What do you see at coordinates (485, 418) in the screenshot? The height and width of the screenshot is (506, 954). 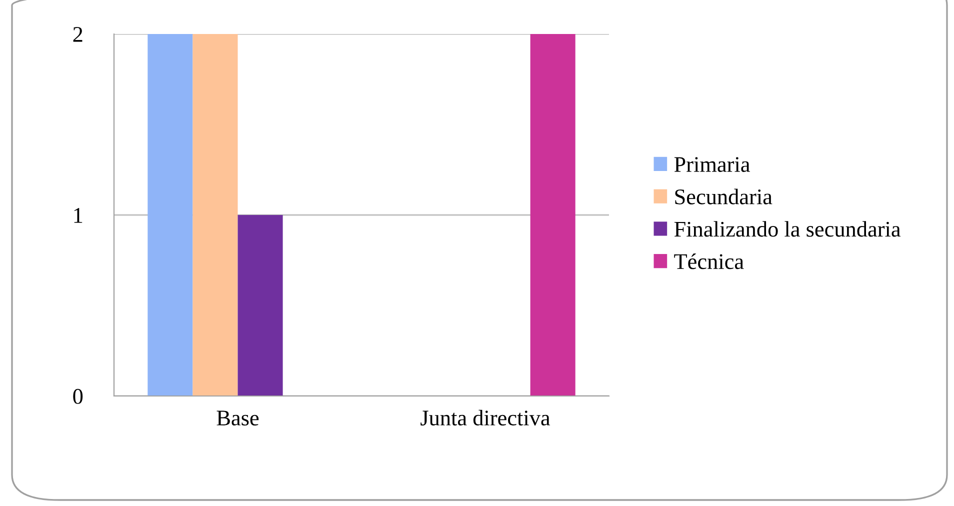 I see `x-tick-label: Junta directiva` at bounding box center [485, 418].